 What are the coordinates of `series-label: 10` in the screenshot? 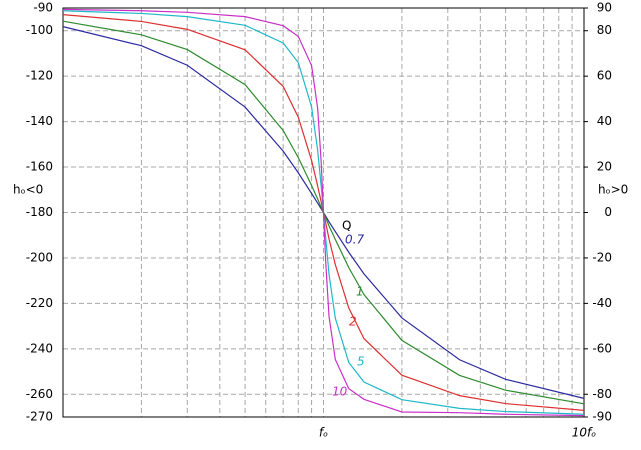 It's located at (340, 392).